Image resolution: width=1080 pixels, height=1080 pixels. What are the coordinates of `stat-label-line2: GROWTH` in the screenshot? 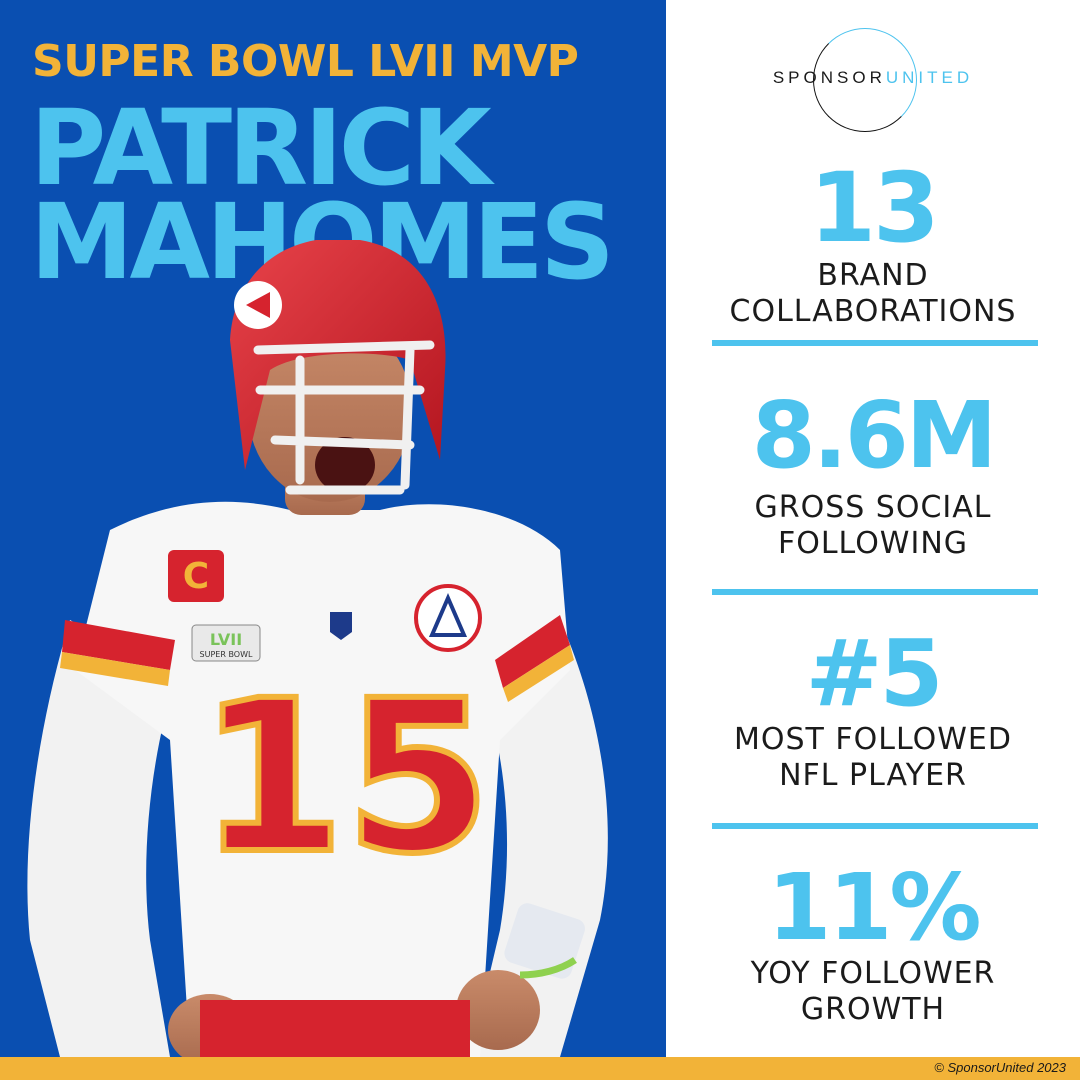 It's located at (873, 1009).